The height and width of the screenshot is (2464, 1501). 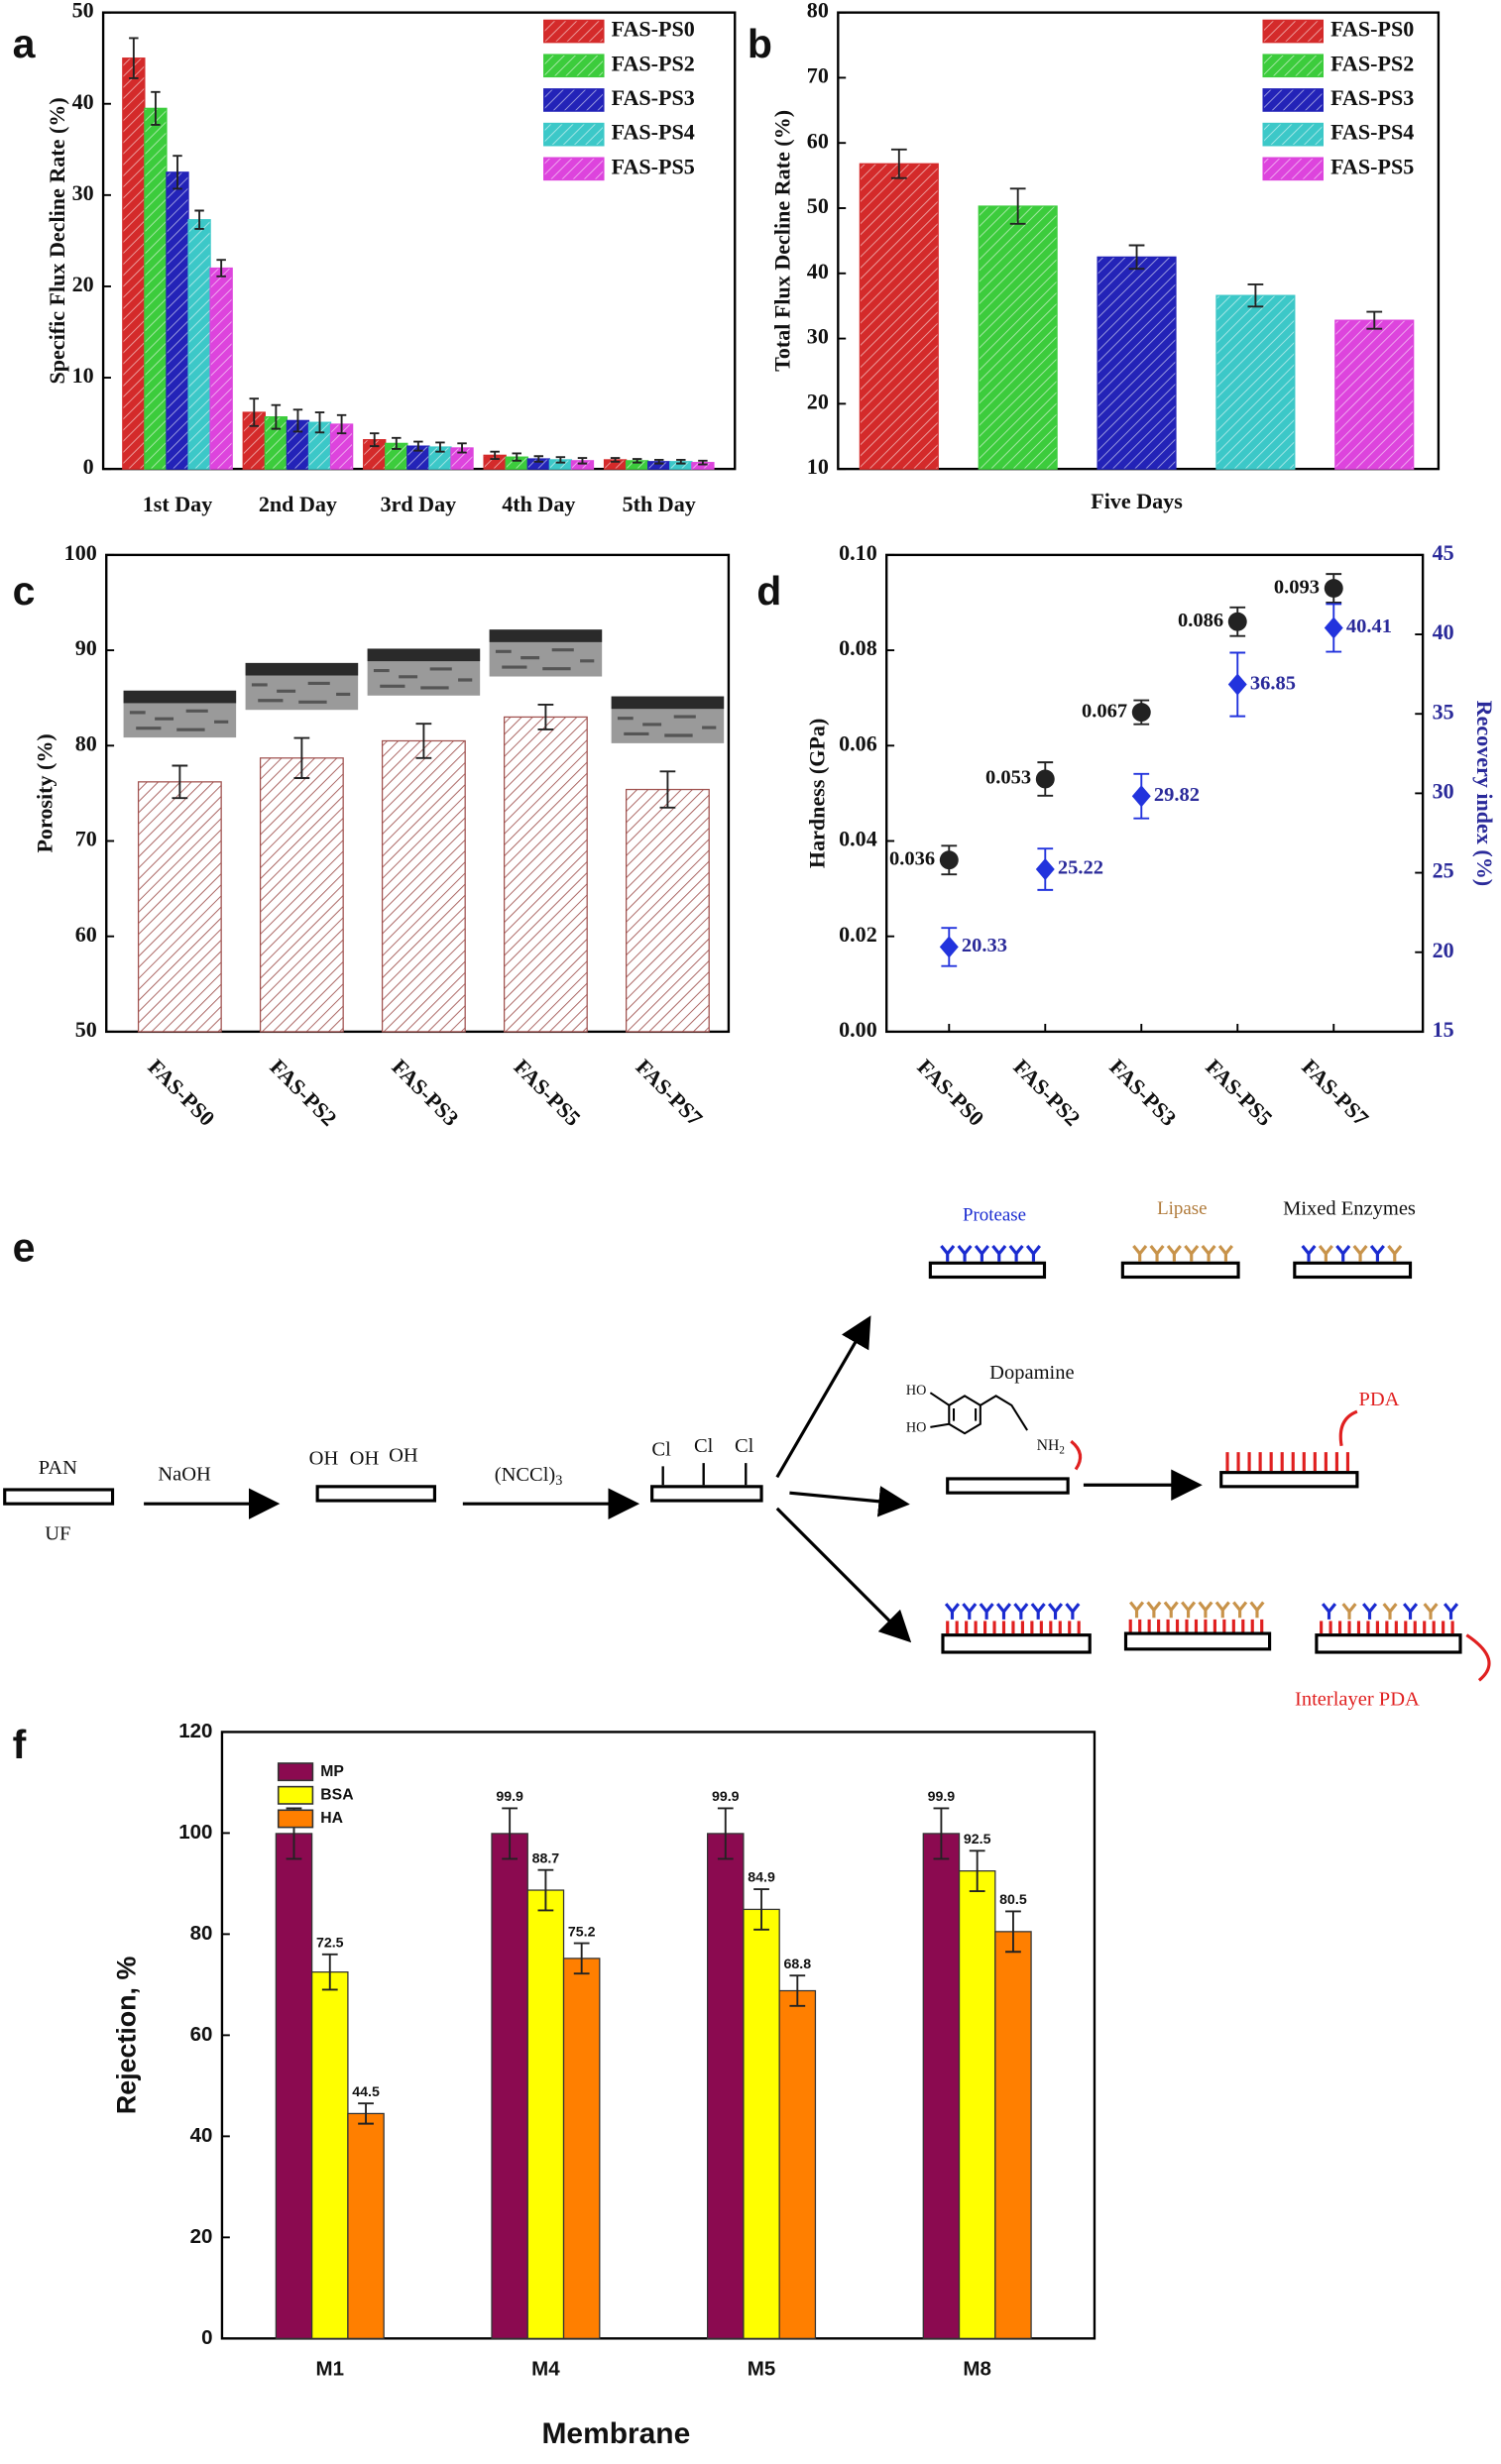 I want to click on label: HO, so click(x=916, y=1391).